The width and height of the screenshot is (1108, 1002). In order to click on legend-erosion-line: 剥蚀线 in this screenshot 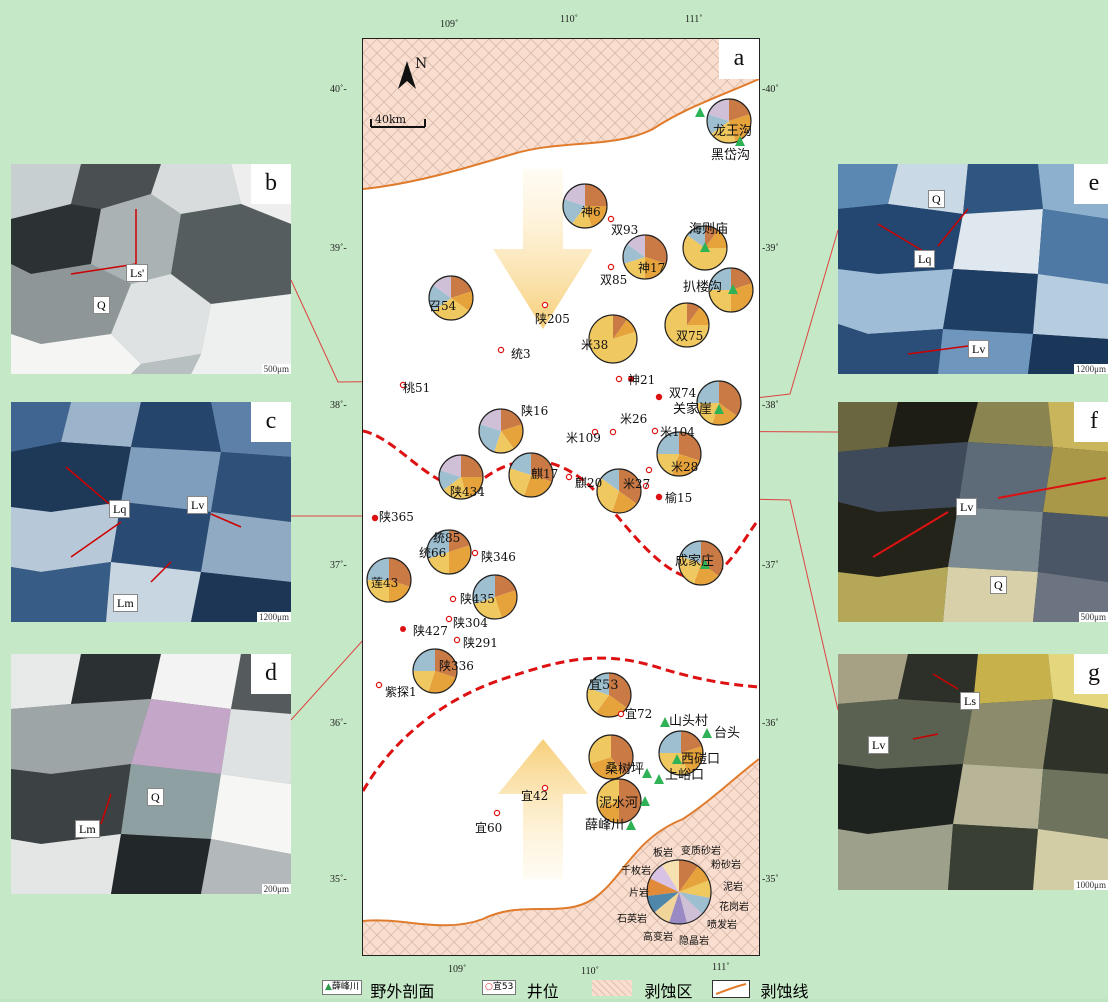, I will do `click(760, 989)`.